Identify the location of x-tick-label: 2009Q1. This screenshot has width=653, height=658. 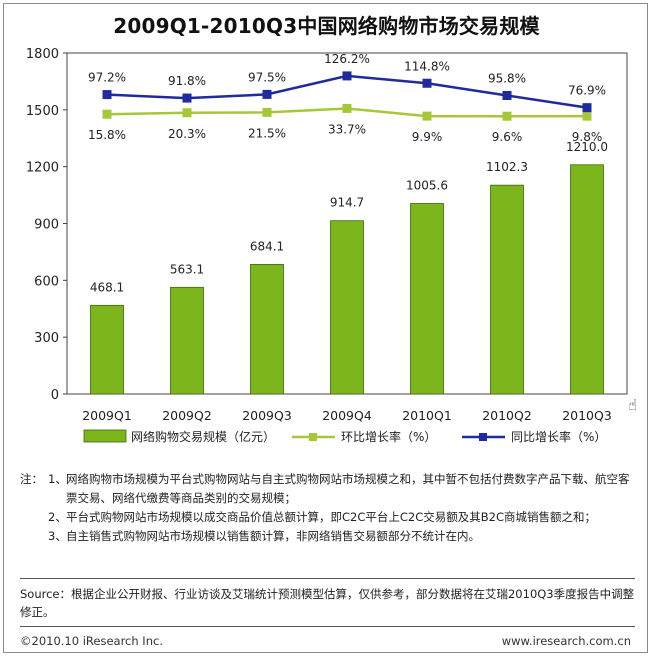
(107, 415).